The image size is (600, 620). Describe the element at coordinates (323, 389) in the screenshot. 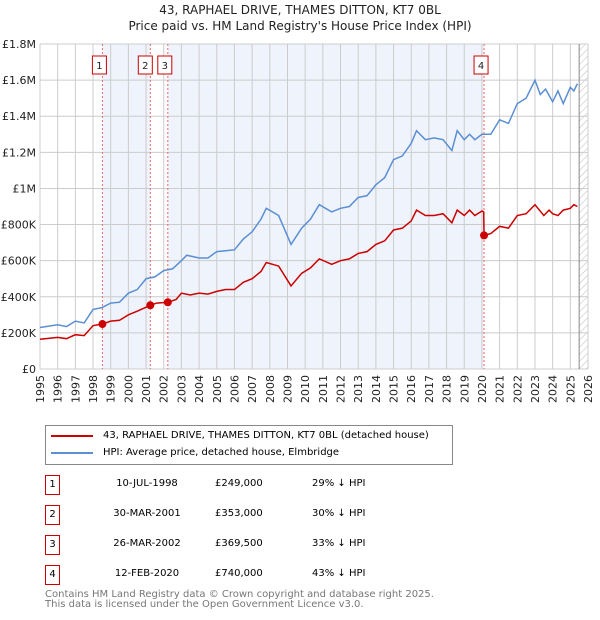

I see `x-tick-label: 2011` at that location.